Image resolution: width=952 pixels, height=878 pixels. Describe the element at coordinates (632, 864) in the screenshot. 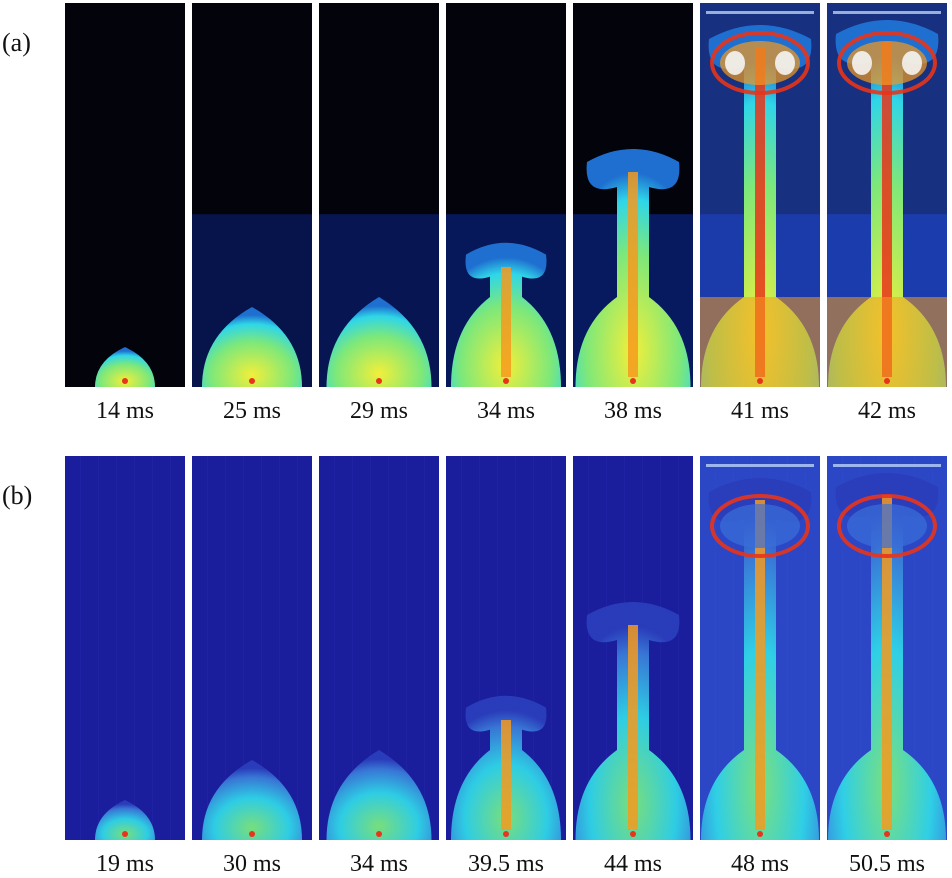

I see `time-label: 44 ms` at that location.